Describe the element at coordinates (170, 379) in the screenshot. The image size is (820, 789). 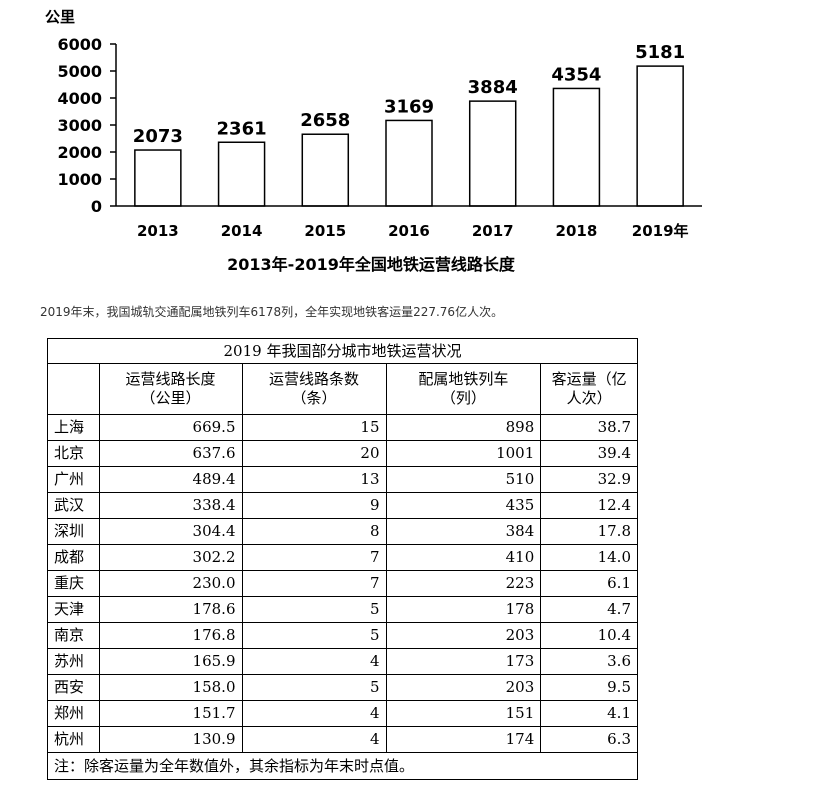
I see `header-line: 运营线路长度` at that location.